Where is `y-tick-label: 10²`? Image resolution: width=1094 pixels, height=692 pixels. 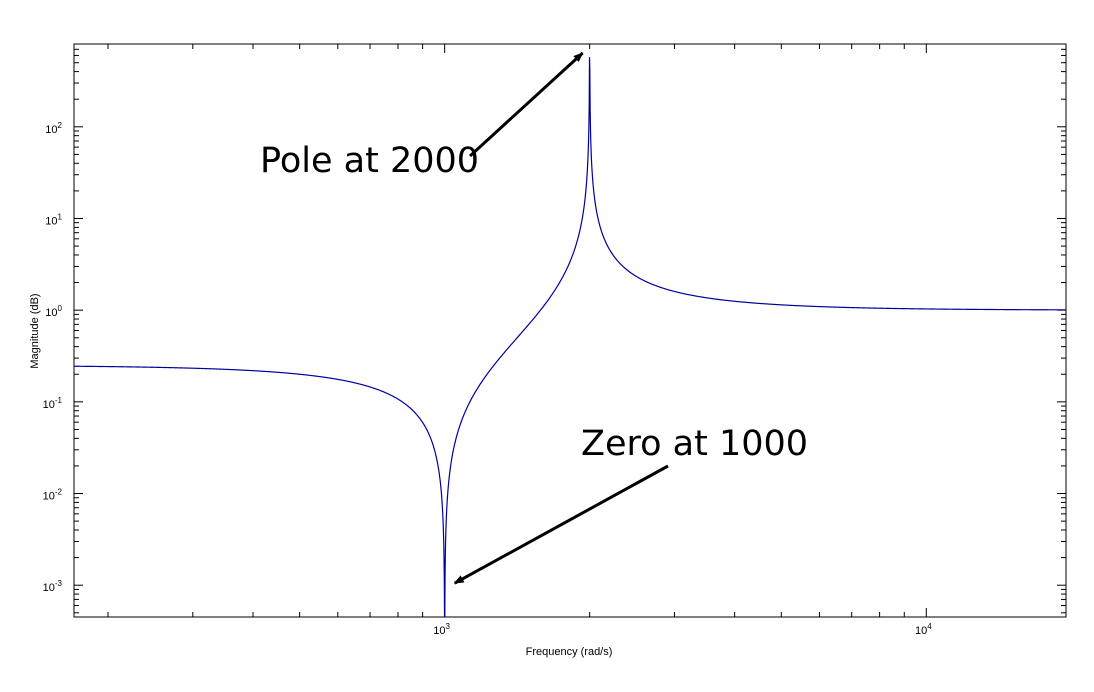
y-tick-label: 10² is located at coordinates (53, 128).